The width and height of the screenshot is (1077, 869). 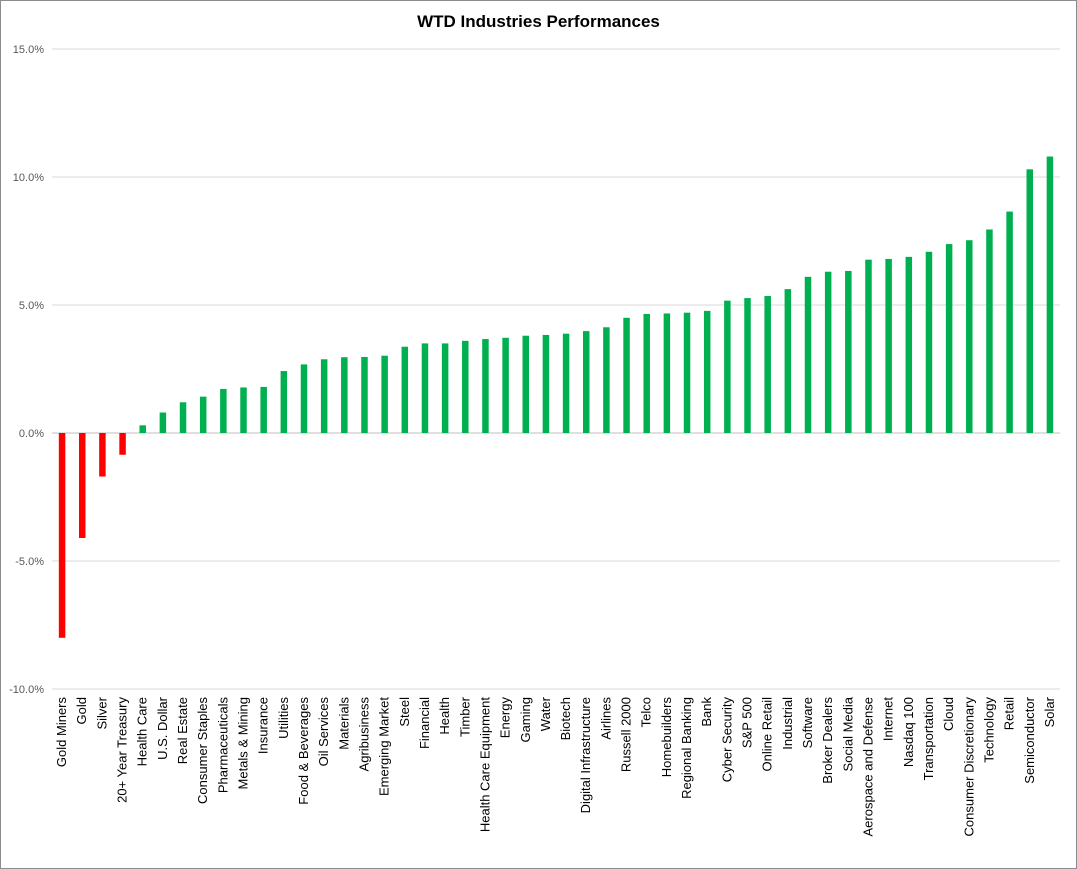 I want to click on y-tick-label: 0.0%, so click(x=31, y=434).